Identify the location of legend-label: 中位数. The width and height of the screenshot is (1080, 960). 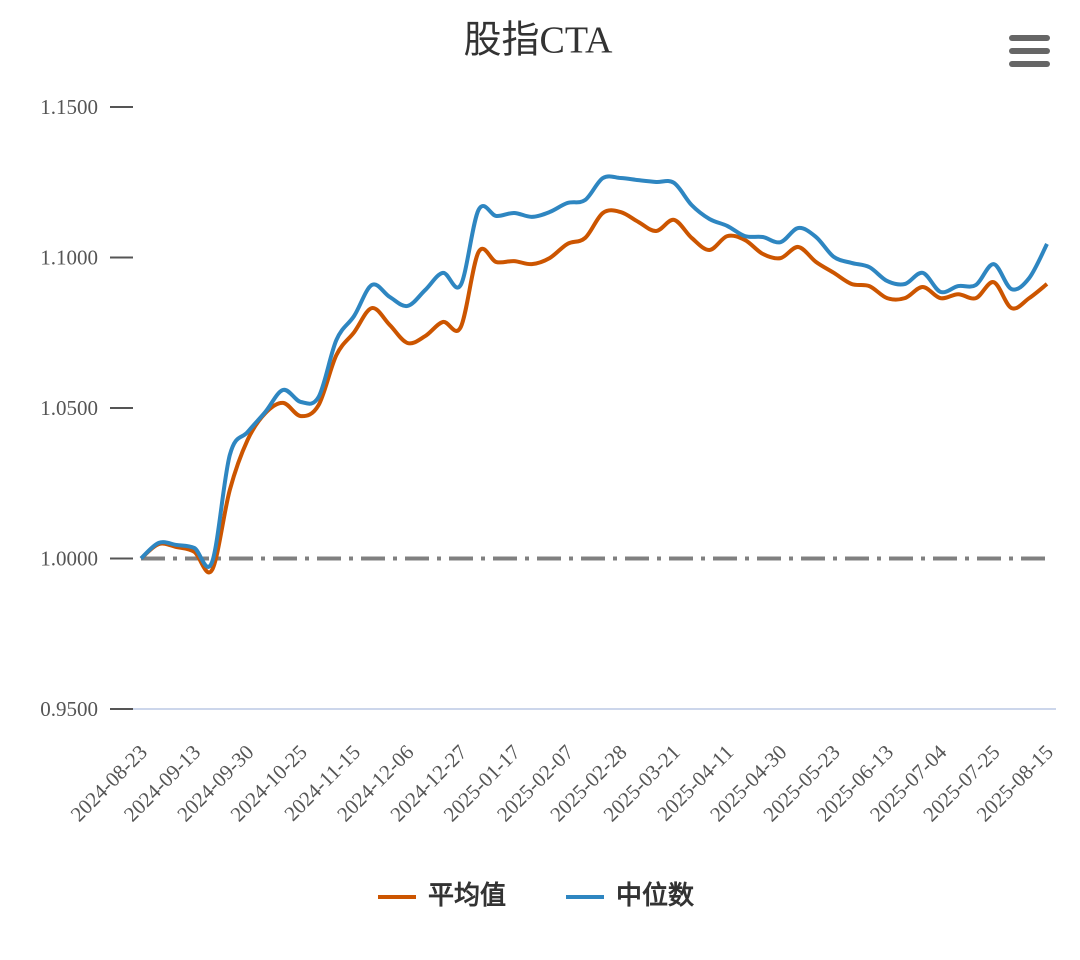
(655, 895).